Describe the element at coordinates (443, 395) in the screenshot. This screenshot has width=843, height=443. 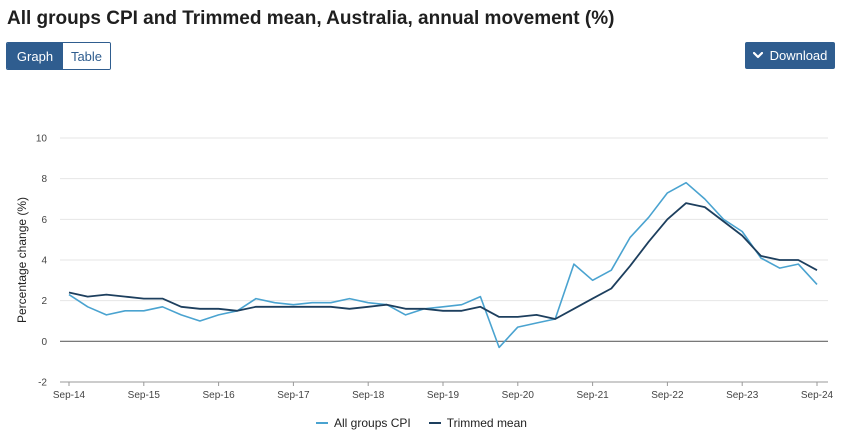
I see `x-tick-label: Sep-19` at that location.